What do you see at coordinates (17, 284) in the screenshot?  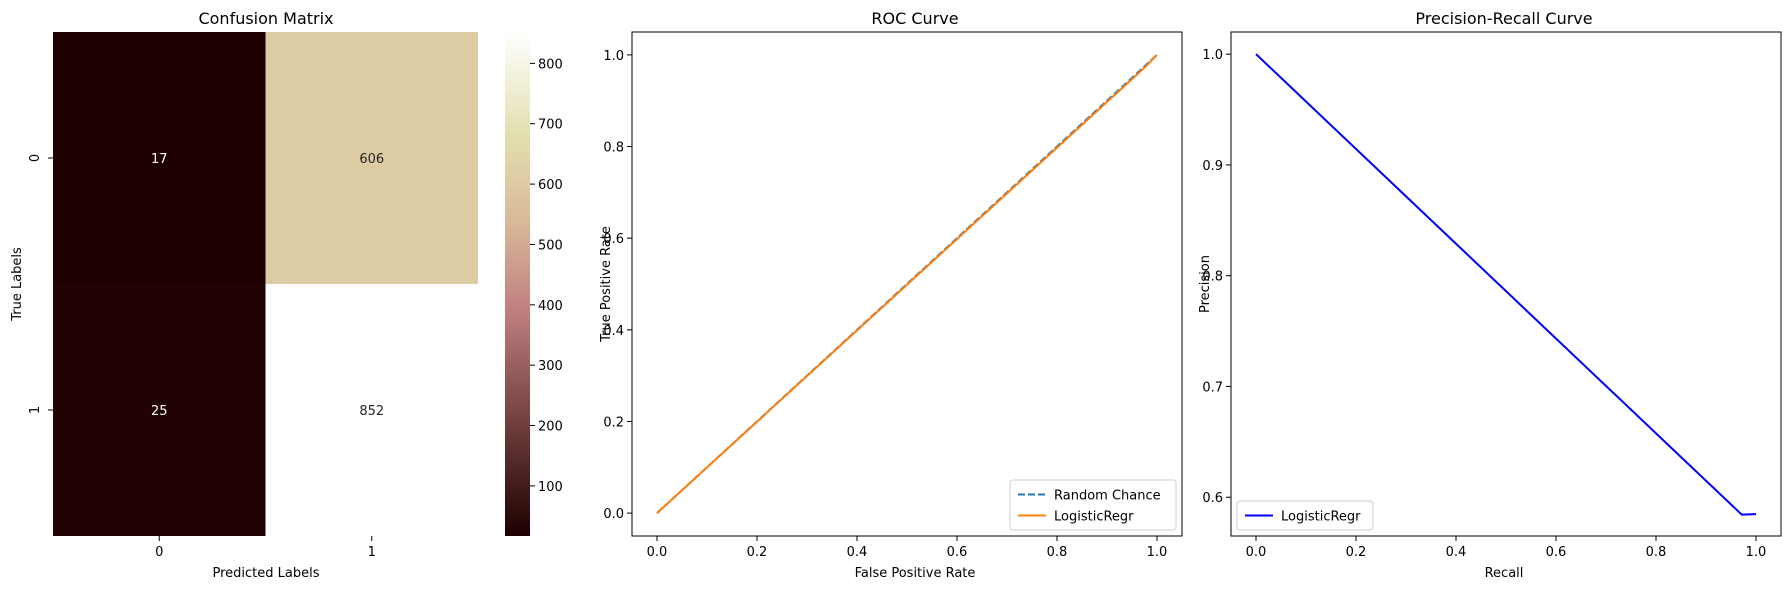 I see `confusion-matrix-ylabel: True Labels` at bounding box center [17, 284].